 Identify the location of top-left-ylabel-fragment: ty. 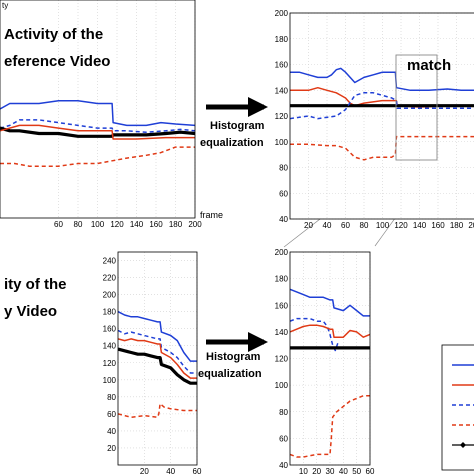
(5, 5).